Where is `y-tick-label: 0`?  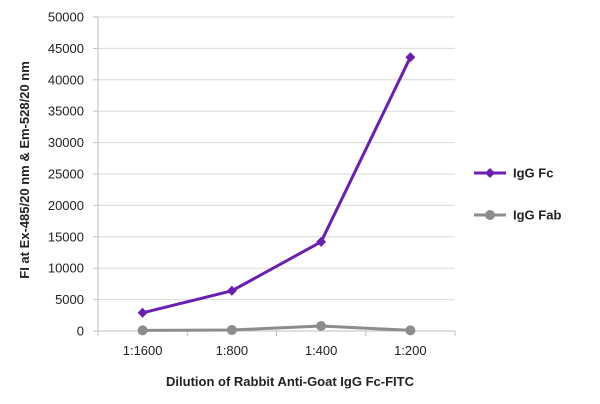 y-tick-label: 0 is located at coordinates (80, 331).